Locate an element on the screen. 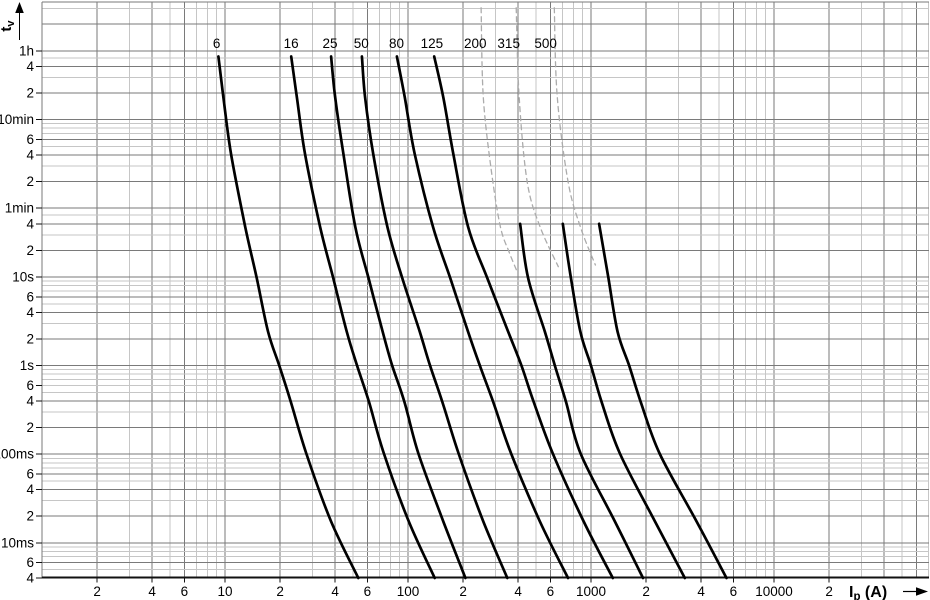 The height and width of the screenshot is (600, 930). y-tick-label: 100ms is located at coordinates (17, 454).